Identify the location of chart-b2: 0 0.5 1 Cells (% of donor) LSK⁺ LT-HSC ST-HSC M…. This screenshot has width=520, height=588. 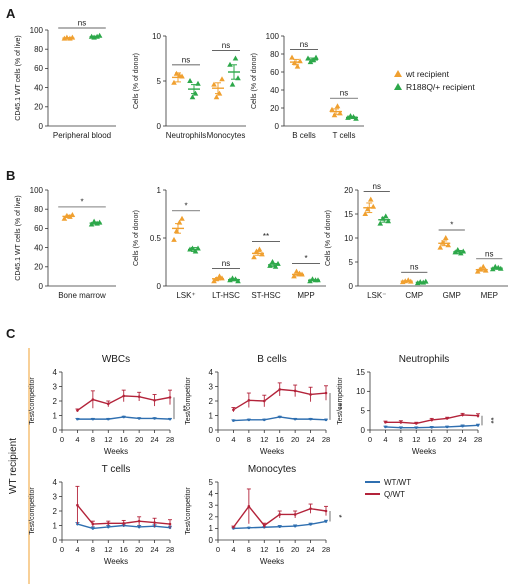
(229, 243).